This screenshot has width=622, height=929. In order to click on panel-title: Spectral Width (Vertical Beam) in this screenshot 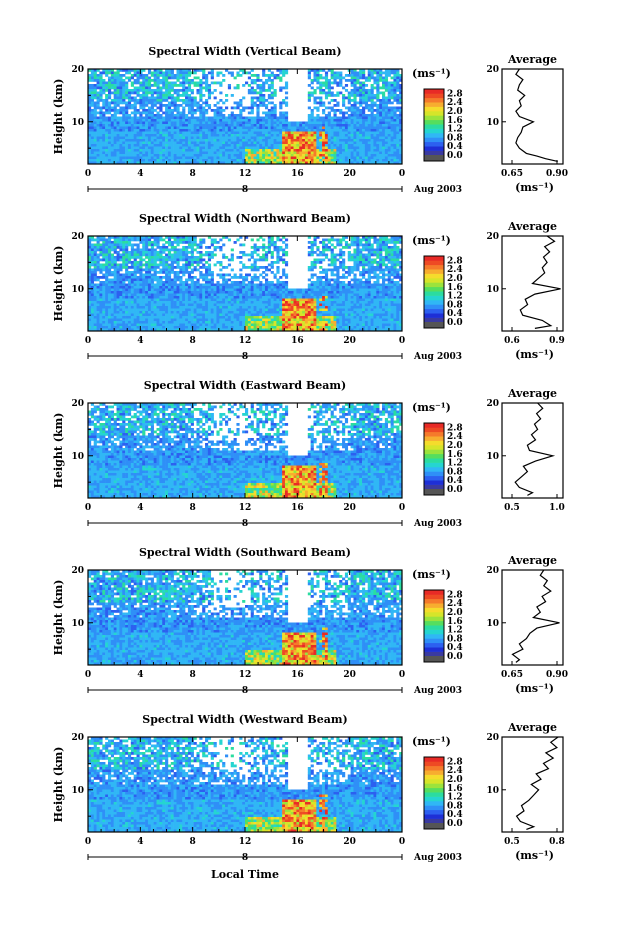, I will do `click(244, 51)`.